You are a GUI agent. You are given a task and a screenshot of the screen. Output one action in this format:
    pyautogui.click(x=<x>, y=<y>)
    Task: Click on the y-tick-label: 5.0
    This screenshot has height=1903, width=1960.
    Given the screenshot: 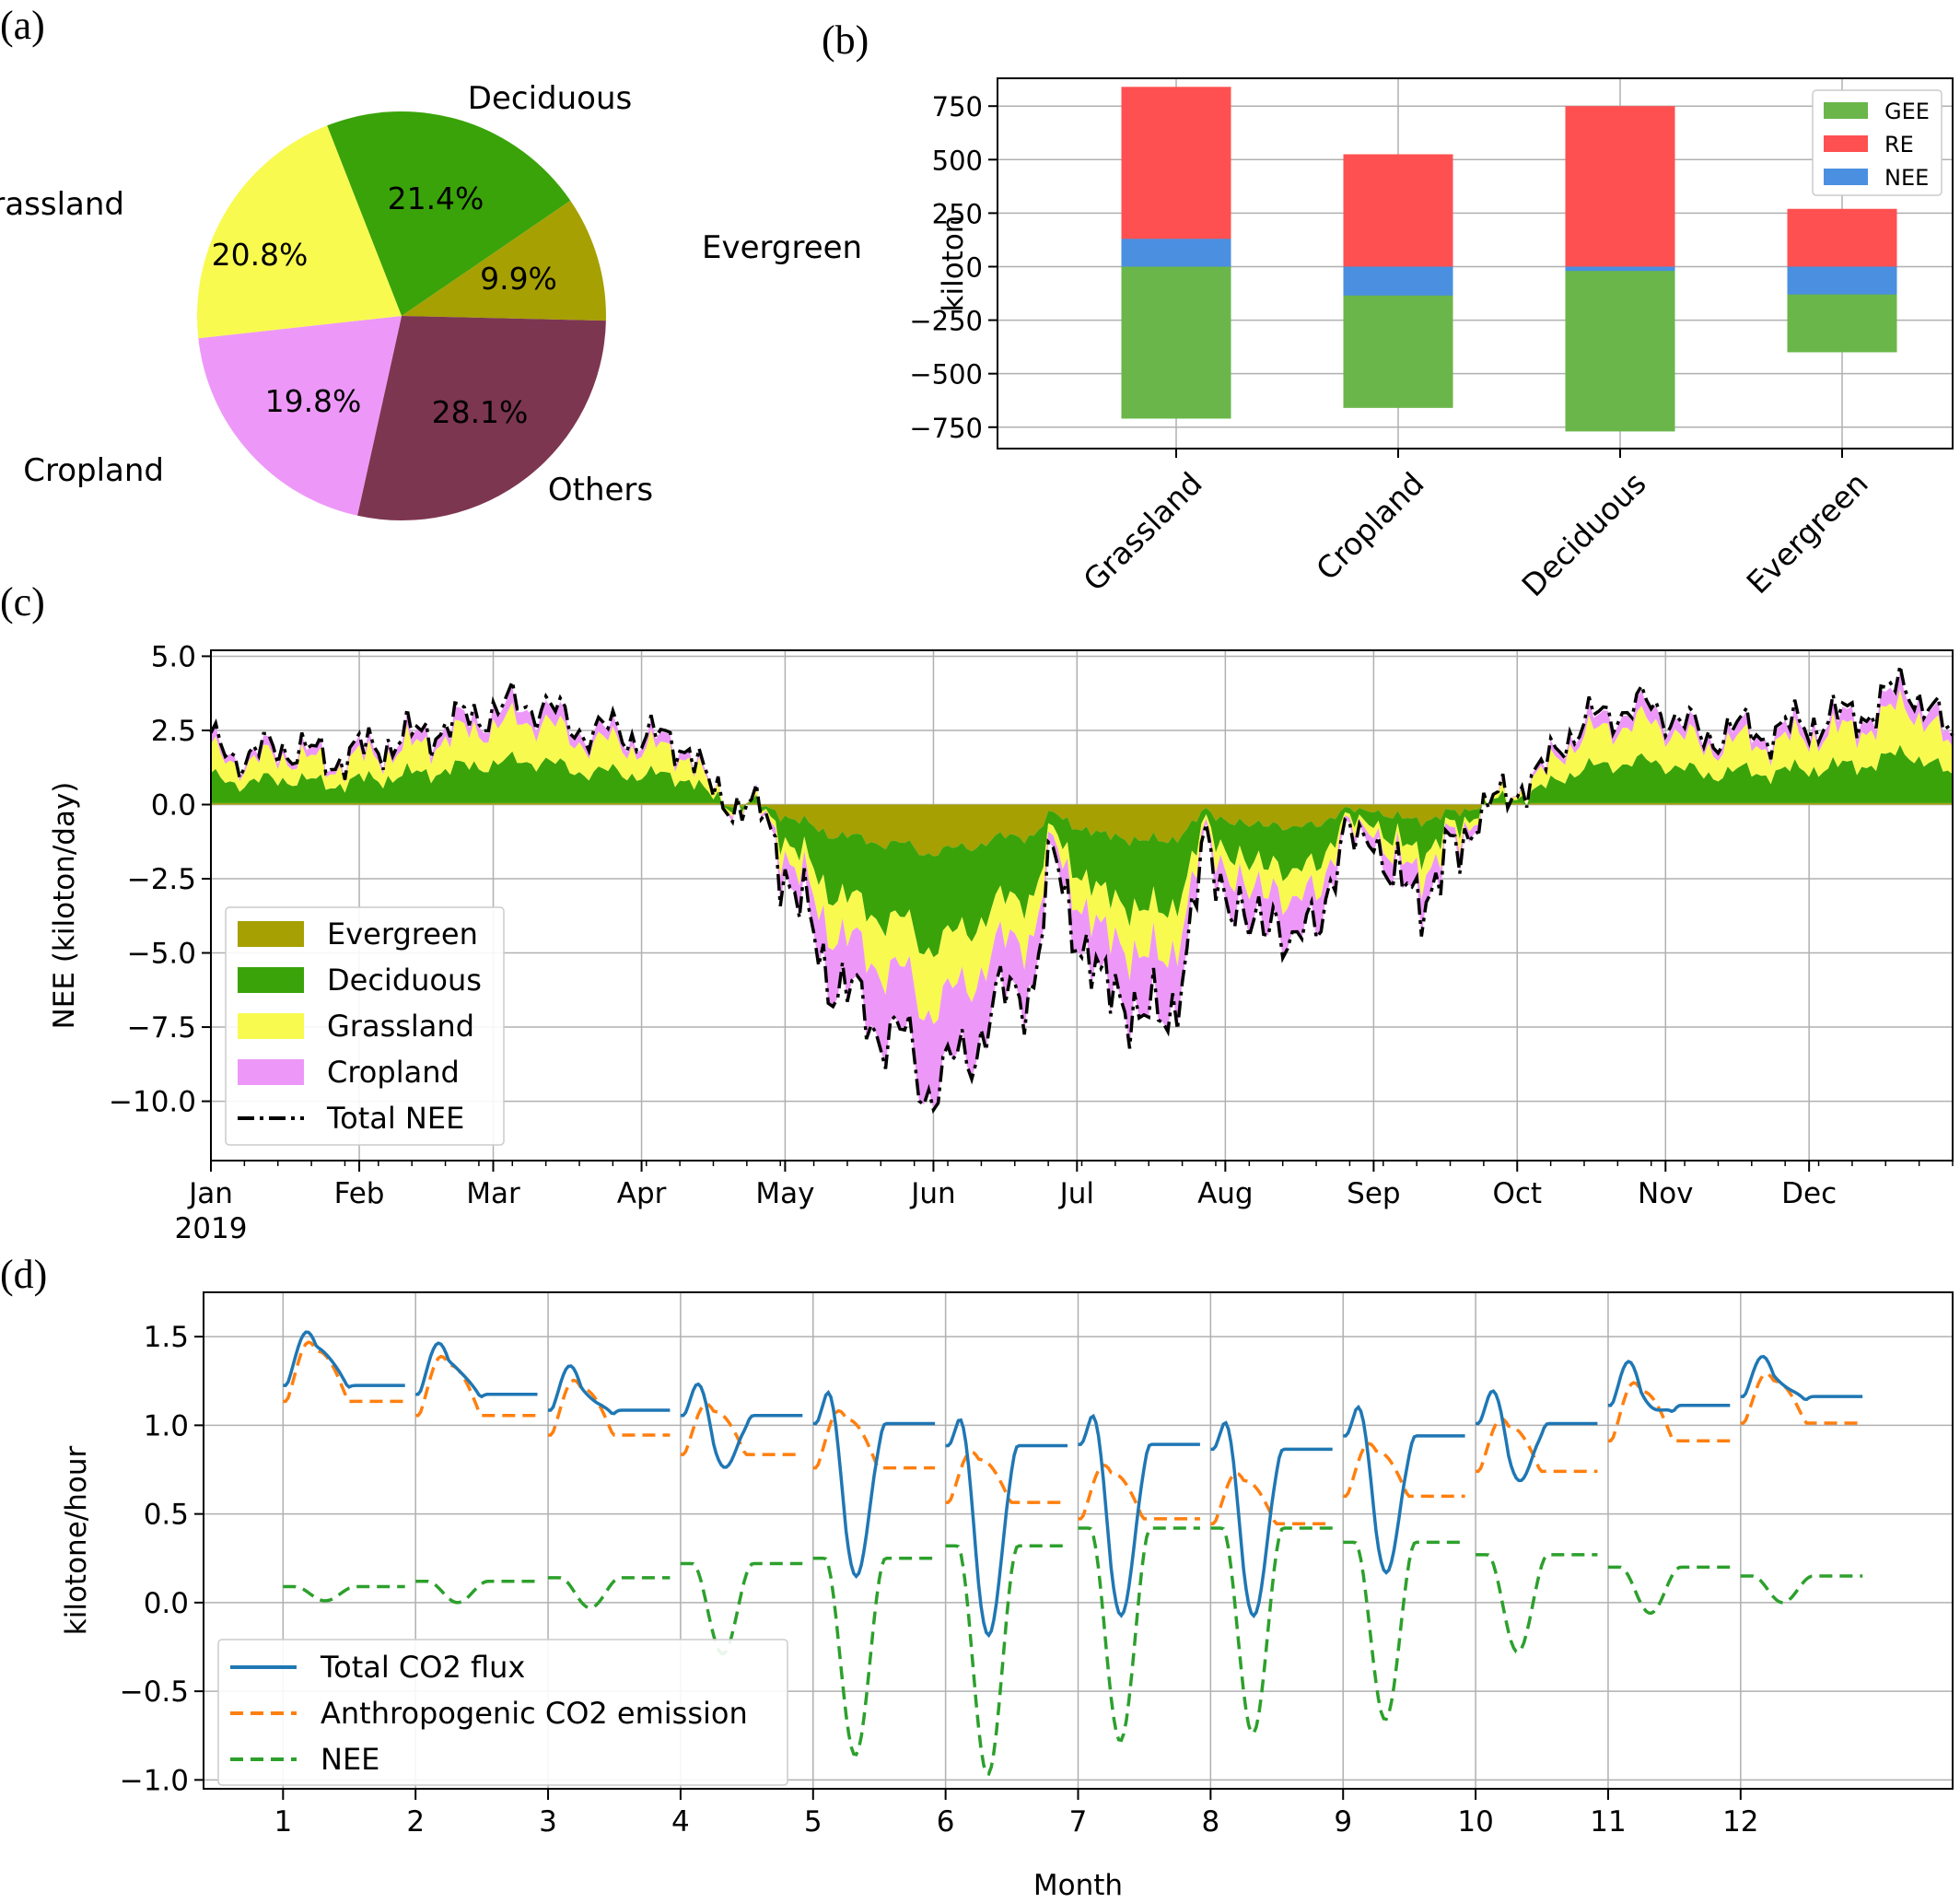 What is the action you would take?
    pyautogui.click(x=173, y=656)
    